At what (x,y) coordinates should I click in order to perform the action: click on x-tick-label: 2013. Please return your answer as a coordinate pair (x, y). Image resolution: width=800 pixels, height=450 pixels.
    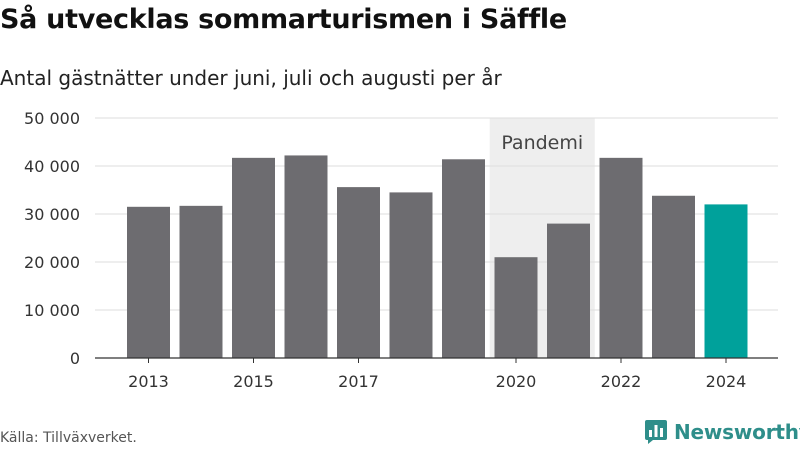
    Looking at the image, I should click on (148, 381).